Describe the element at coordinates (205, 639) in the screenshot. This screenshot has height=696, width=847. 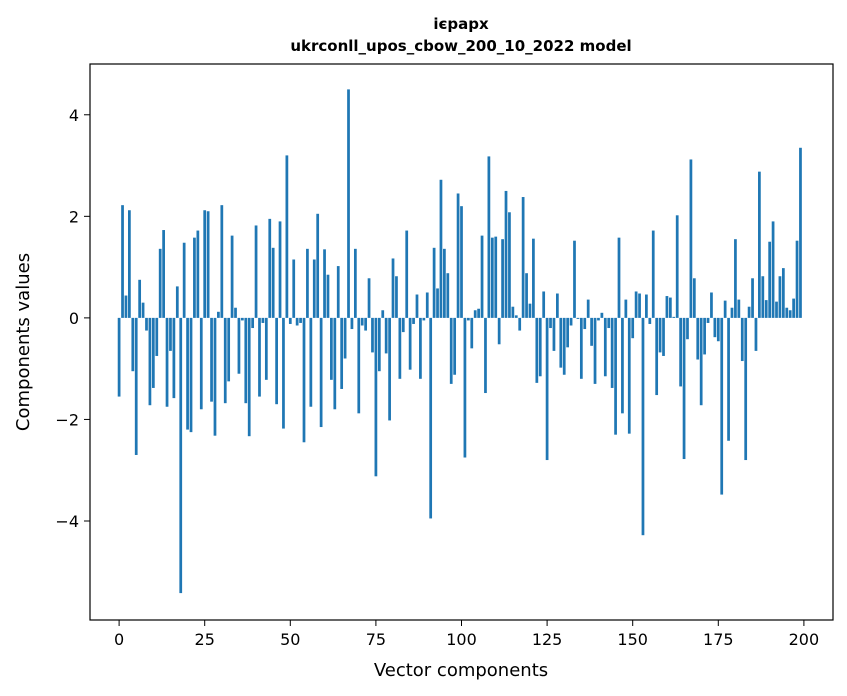
I see `x-tick-label: 25` at that location.